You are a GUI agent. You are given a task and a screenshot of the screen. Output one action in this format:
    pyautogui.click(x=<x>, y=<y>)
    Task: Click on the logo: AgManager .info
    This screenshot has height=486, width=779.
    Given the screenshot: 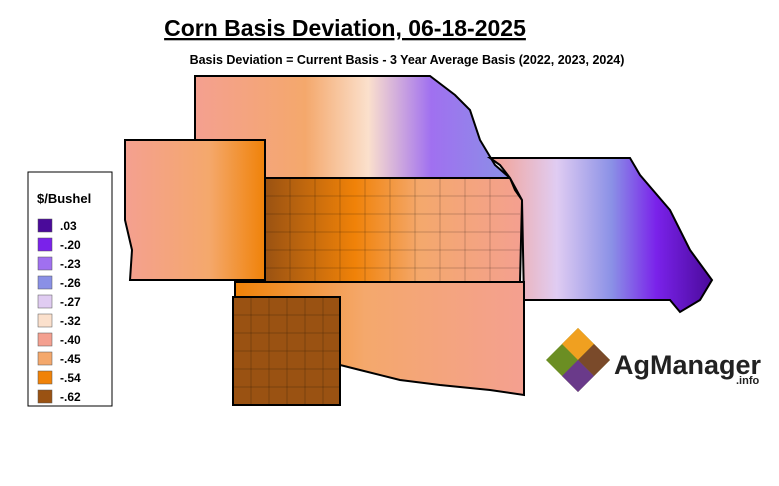 What is the action you would take?
    pyautogui.click(x=654, y=360)
    